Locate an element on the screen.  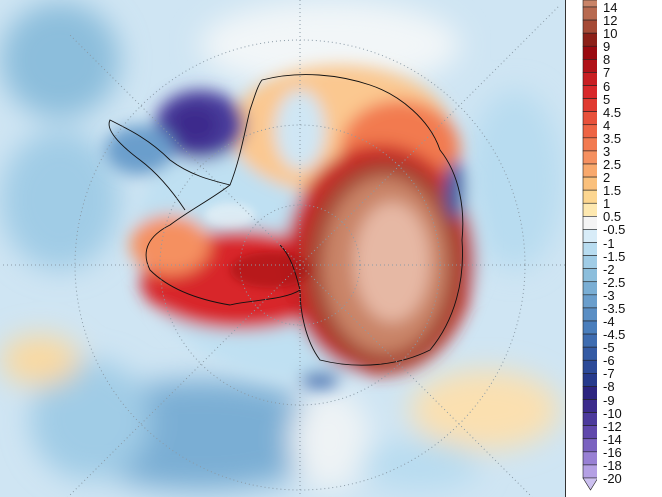
colorbar-tick-label: 2.5 is located at coordinates (612, 164).